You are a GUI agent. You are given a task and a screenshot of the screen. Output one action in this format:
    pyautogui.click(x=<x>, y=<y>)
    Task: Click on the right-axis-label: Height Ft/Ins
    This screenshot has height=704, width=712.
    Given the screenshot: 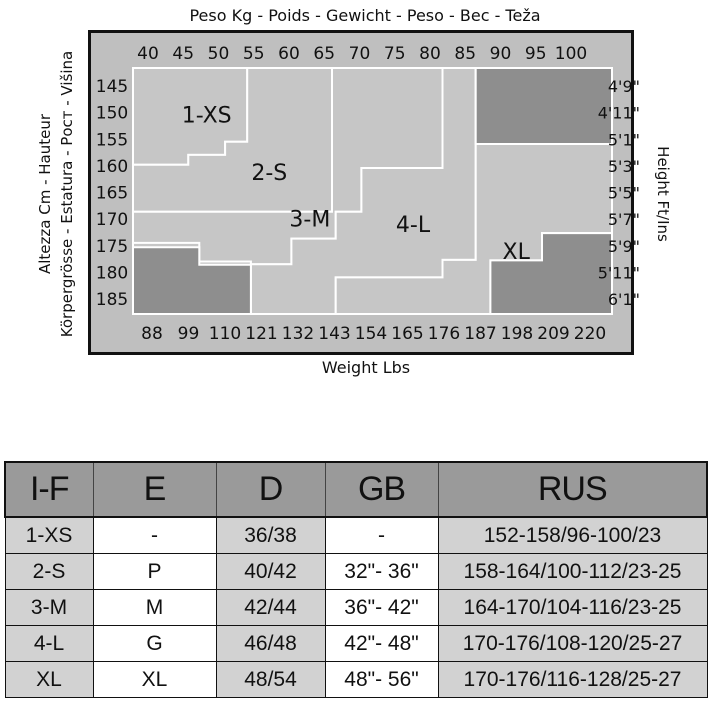 What is the action you would take?
    pyautogui.click(x=663, y=194)
    